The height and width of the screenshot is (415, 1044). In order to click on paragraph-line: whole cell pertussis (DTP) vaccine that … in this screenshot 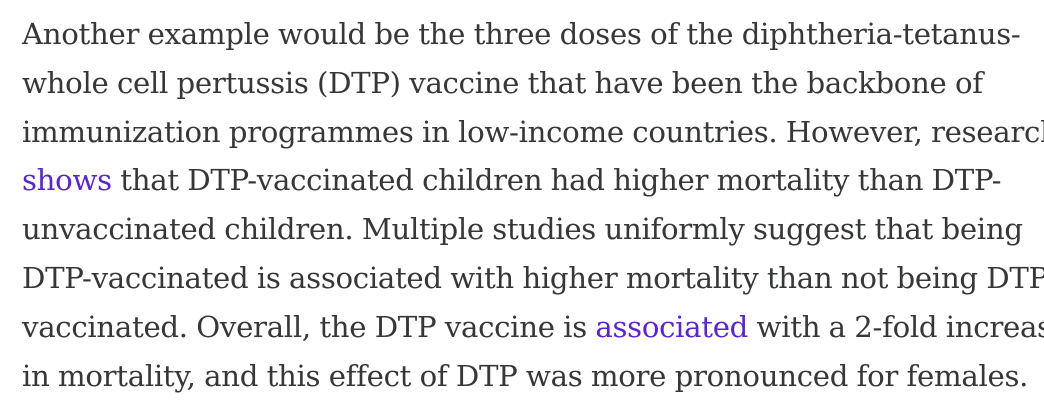, I will do `click(502, 82)`.